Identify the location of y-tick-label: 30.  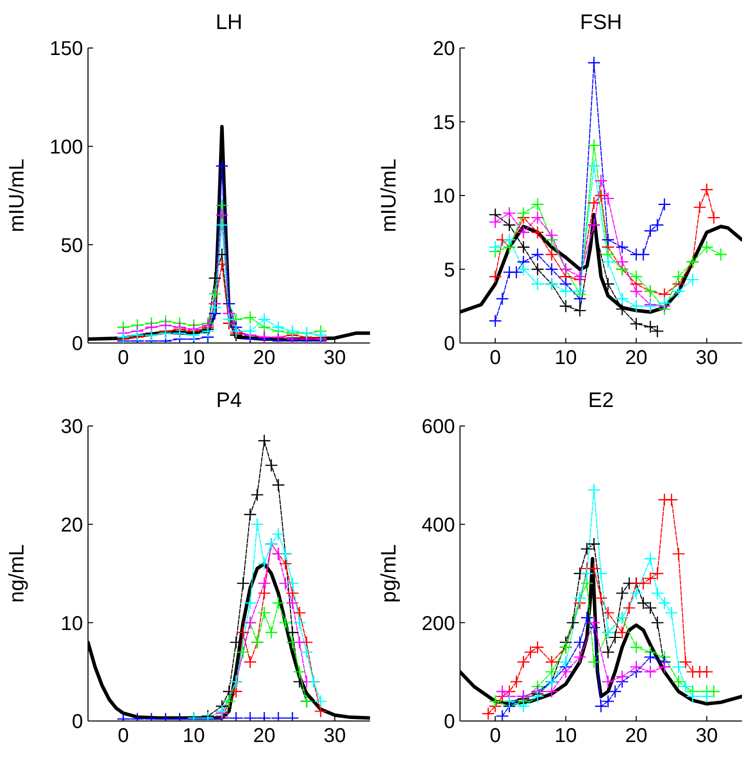
(71, 427).